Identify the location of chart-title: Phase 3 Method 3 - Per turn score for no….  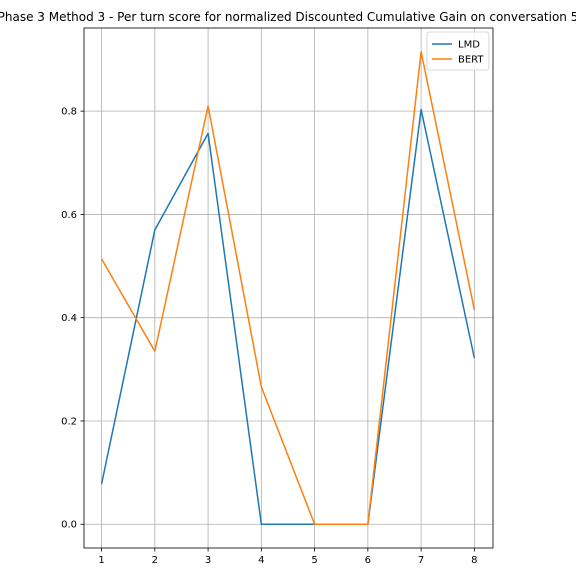
(288, 17).